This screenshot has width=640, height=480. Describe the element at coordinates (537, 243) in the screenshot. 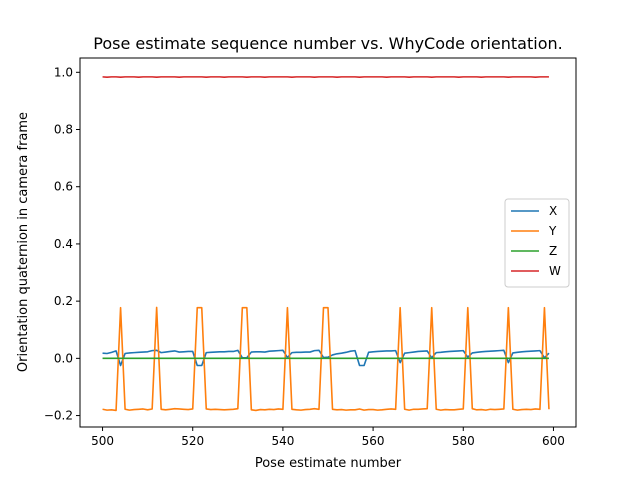

I see `legend-box` at that location.